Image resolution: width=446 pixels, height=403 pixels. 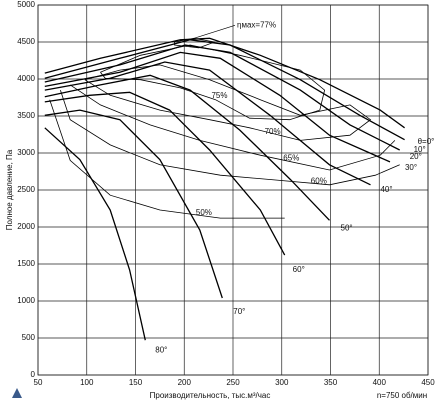 What do you see at coordinates (411, 167) in the screenshot?
I see `curve-label: 30°` at bounding box center [411, 167].